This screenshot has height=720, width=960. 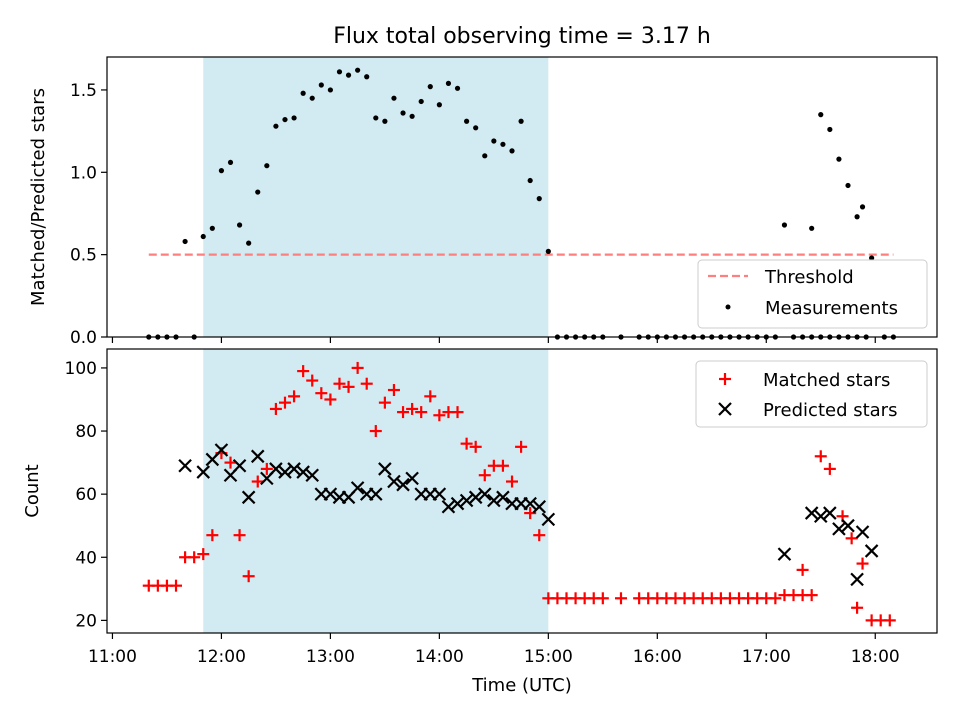 I want to click on x-axis-label: Time (UTC), so click(x=521, y=685).